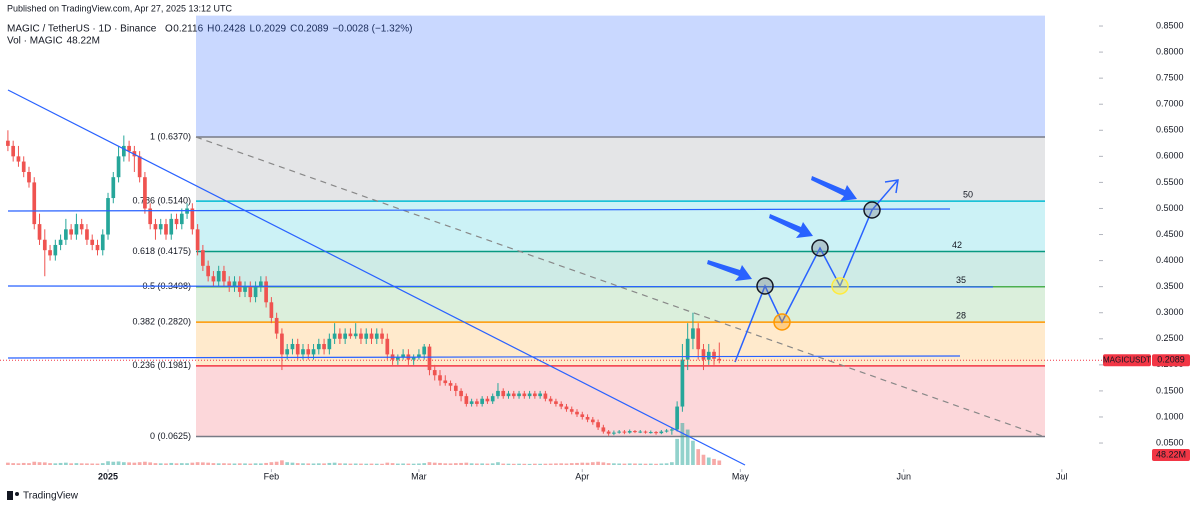  Describe the element at coordinates (1170, 130) in the screenshot. I see `y-tick-label: 0.6500` at that location.